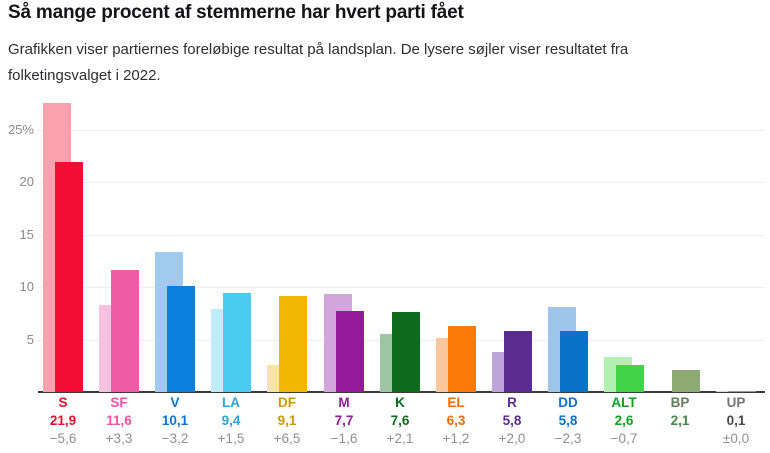 This screenshot has width=770, height=453. I want to click on y-tick-label-25: 25%, so click(20, 129).